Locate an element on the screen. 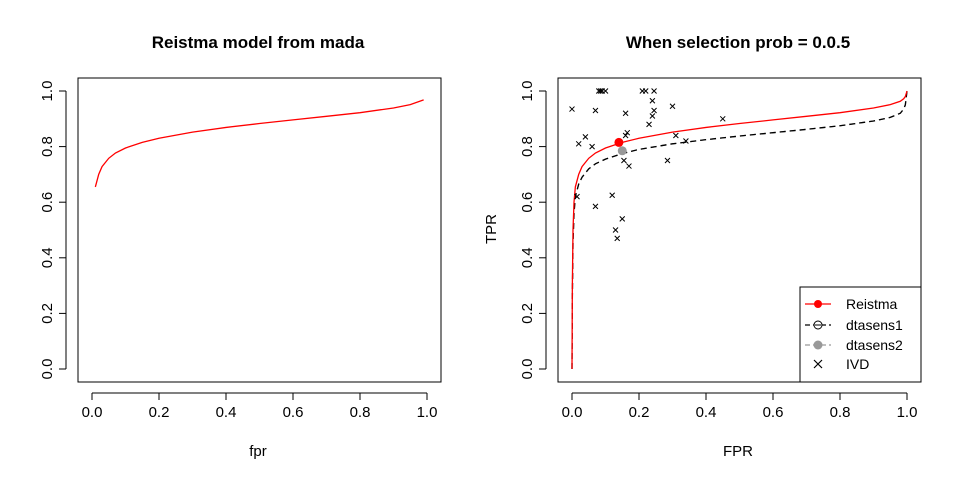  left-series-curve-line is located at coordinates (259, 143).